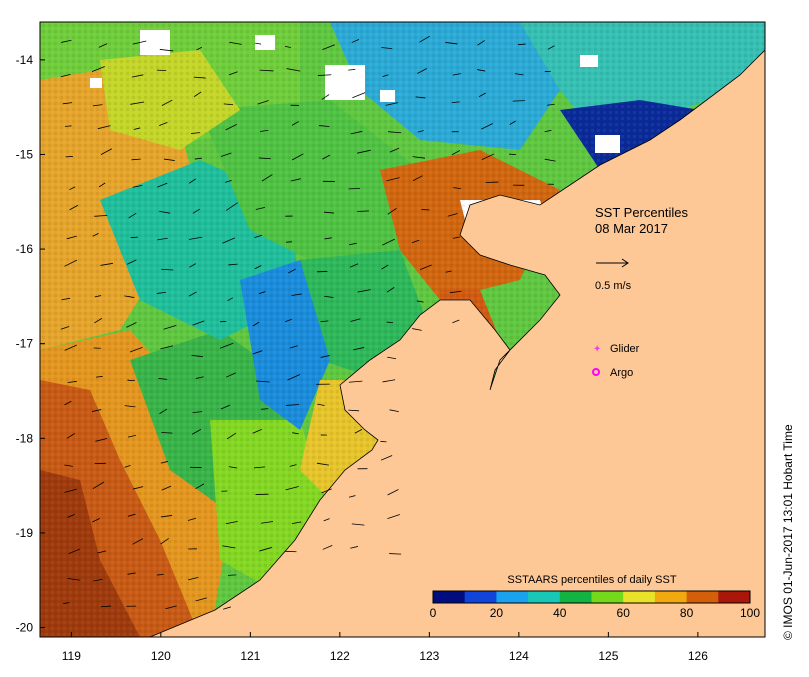 This screenshot has width=809, height=677. I want to click on lon-tick-label: 122, so click(340, 656).